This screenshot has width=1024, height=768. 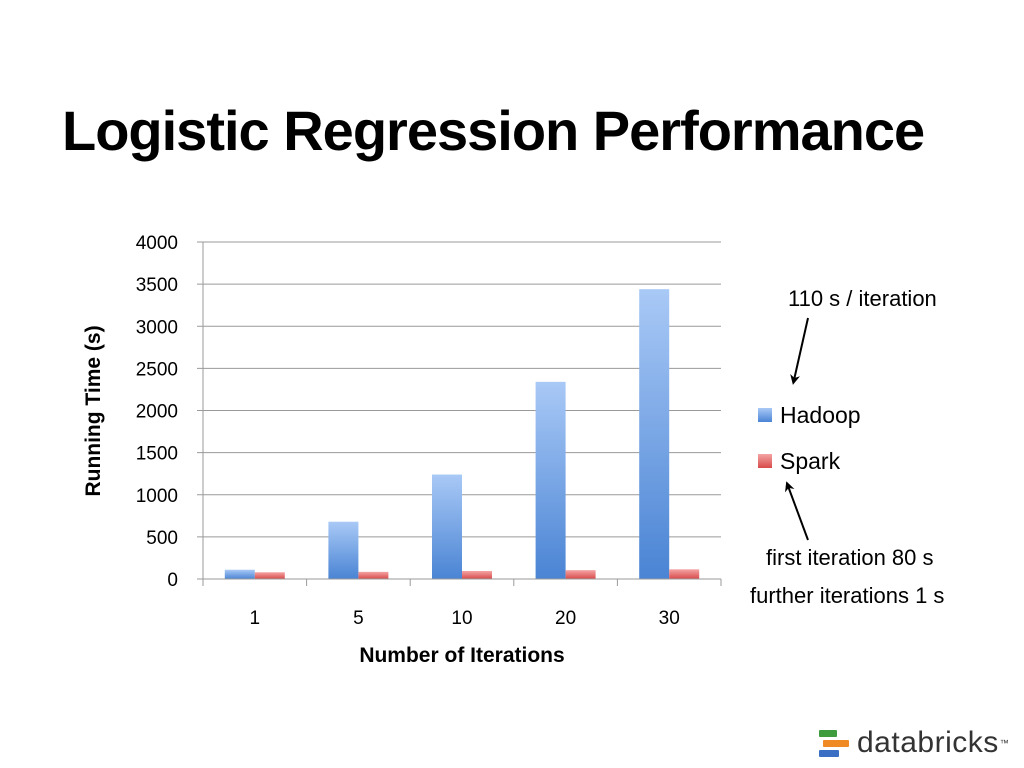 I want to click on x-axis-title: Number of Iterations, so click(x=461, y=655).